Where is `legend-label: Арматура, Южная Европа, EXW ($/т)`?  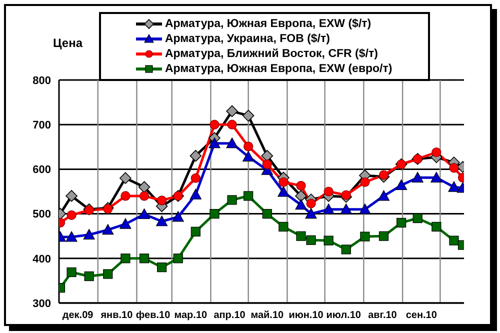
legend-label: Арматура, Южная Европа, EXW ($/т) is located at coordinates (268, 24).